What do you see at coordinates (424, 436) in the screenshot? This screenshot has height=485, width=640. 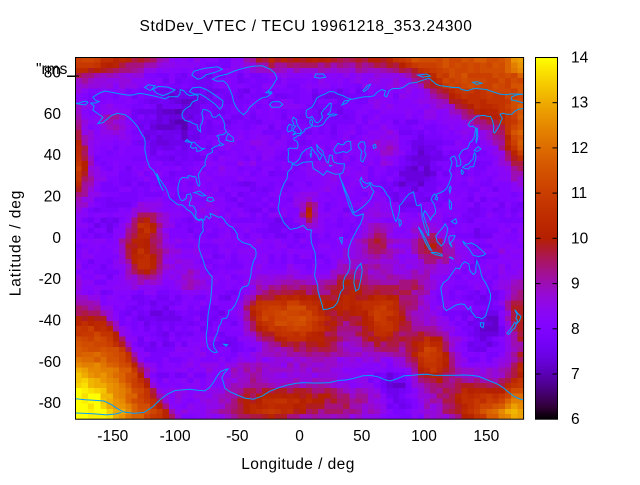 I see `svg-text: 100` at bounding box center [424, 436].